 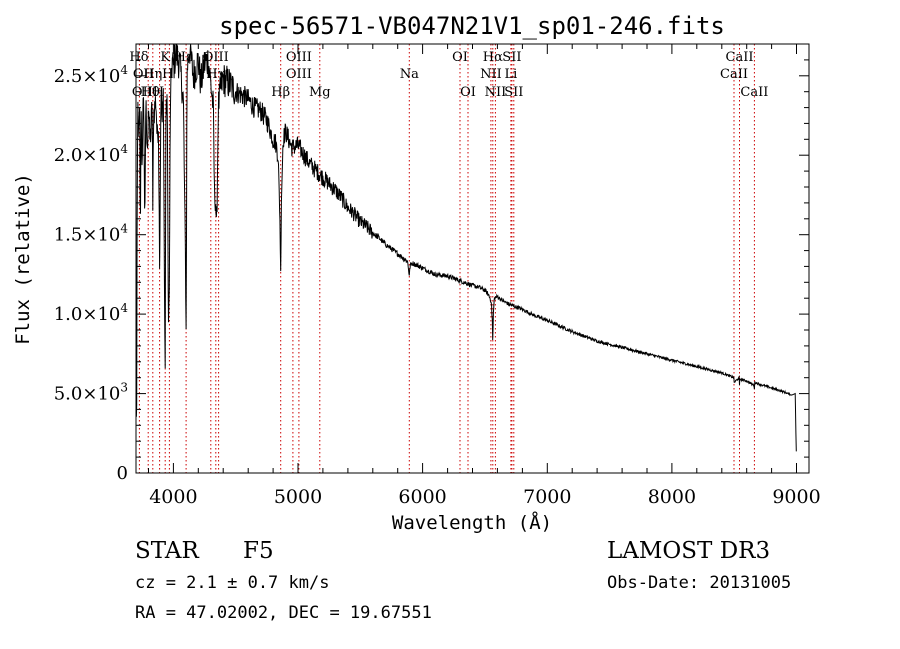 What do you see at coordinates (165, 57) in the screenshot?
I see `line-label: K` at bounding box center [165, 57].